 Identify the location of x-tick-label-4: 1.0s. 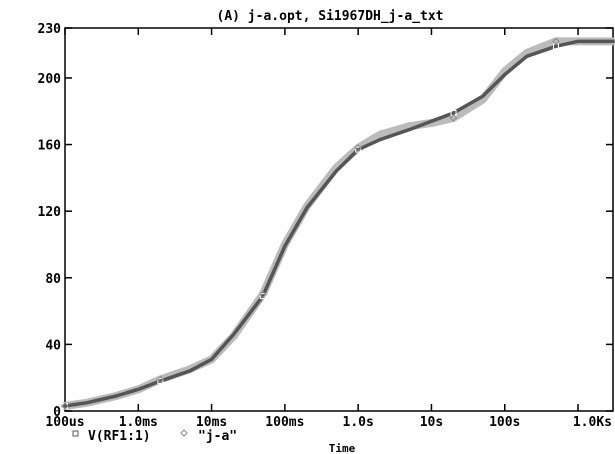
(358, 422).